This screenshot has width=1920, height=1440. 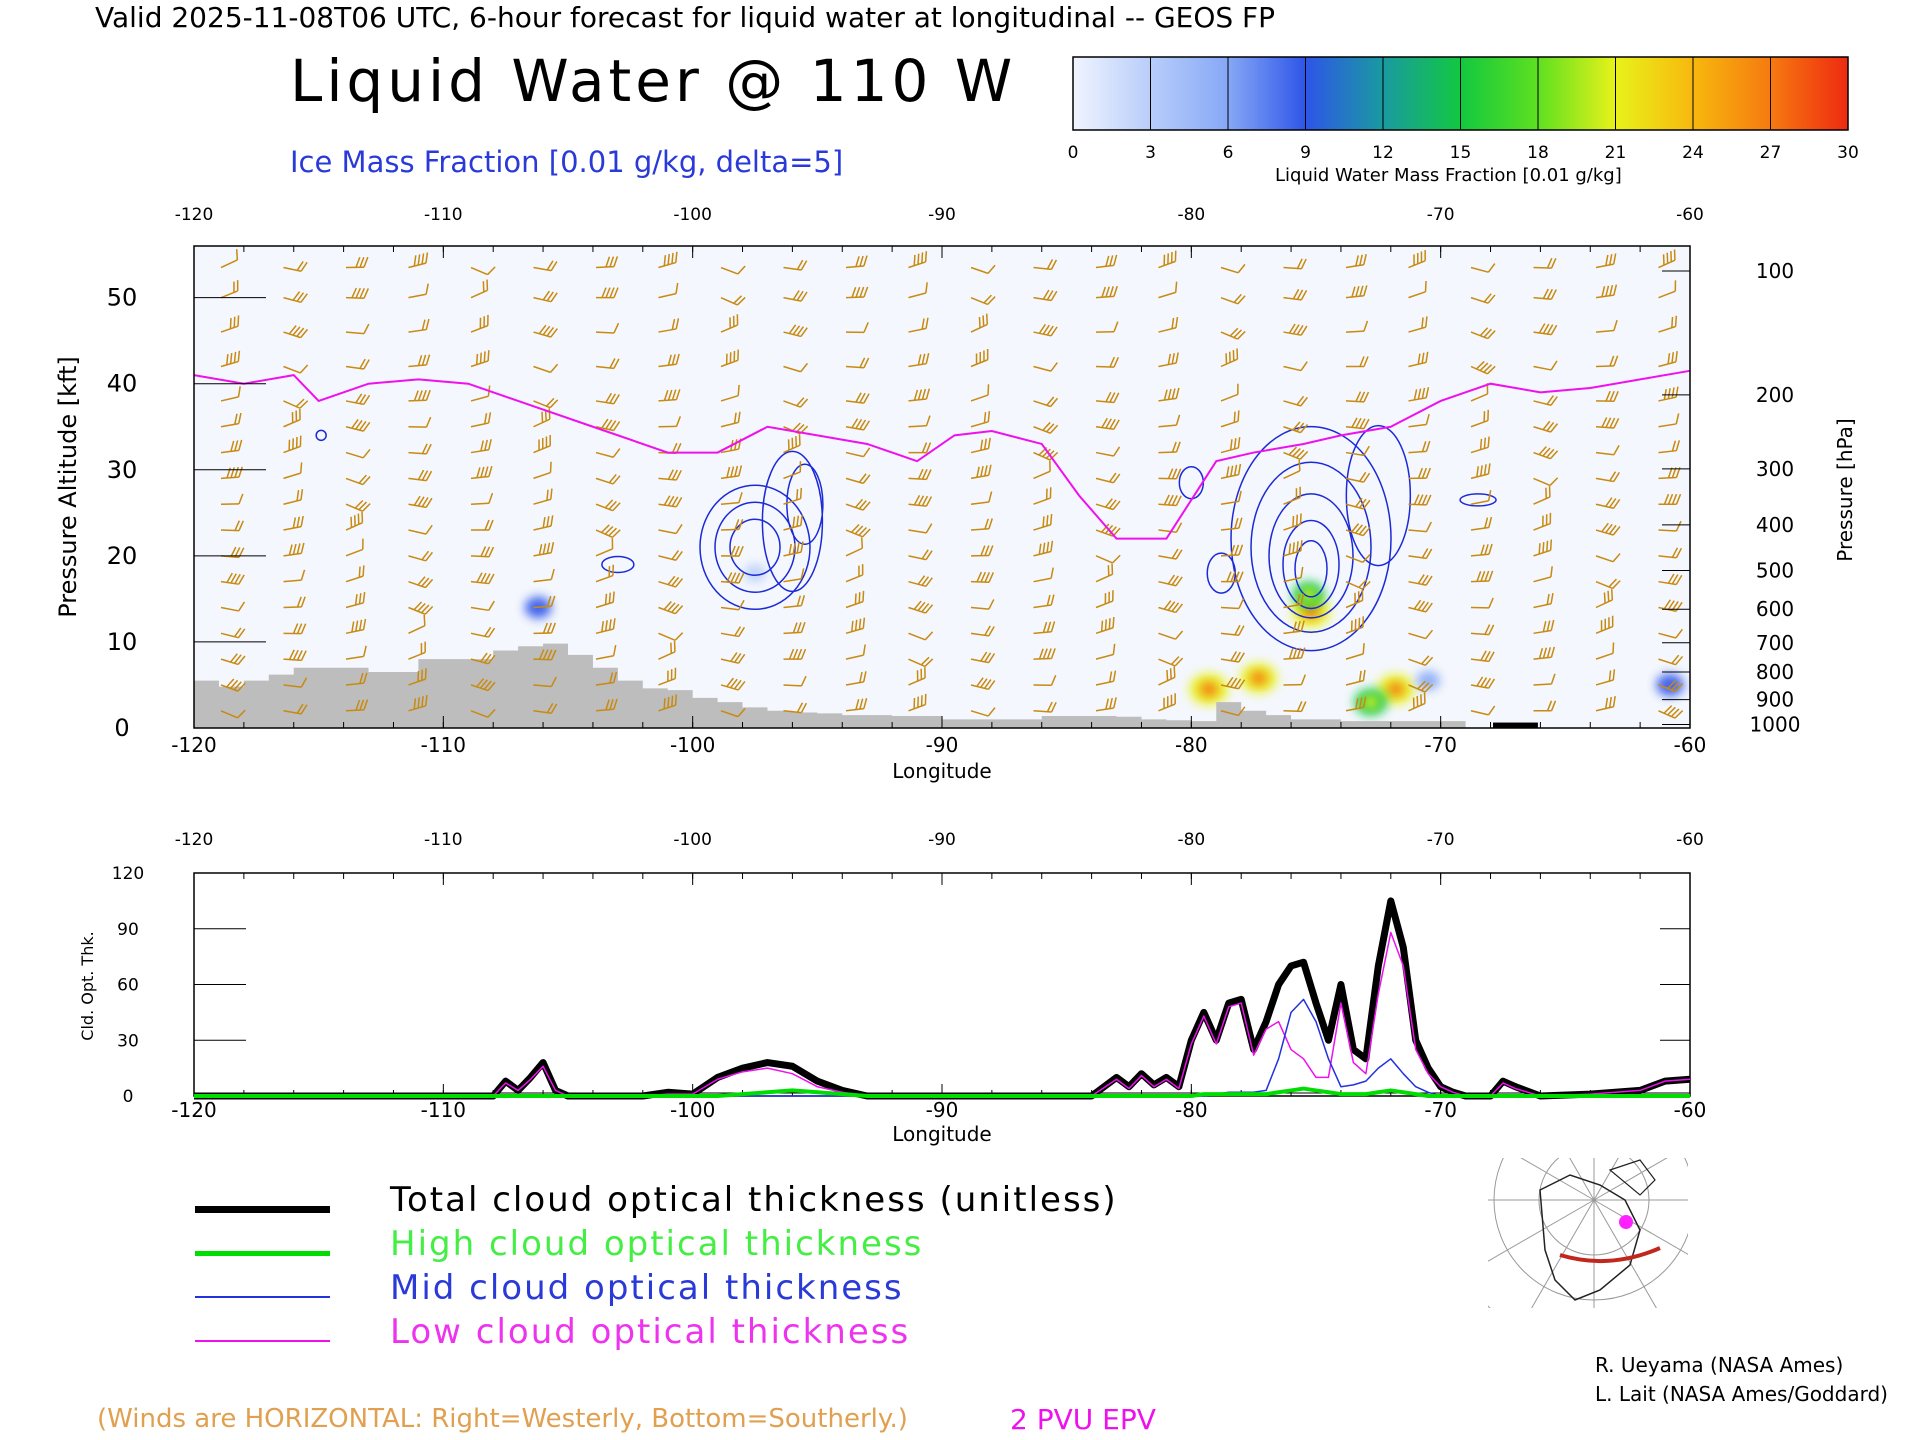 What do you see at coordinates (942, 454) in the screenshot?
I see `epv-2pvu-line` at bounding box center [942, 454].